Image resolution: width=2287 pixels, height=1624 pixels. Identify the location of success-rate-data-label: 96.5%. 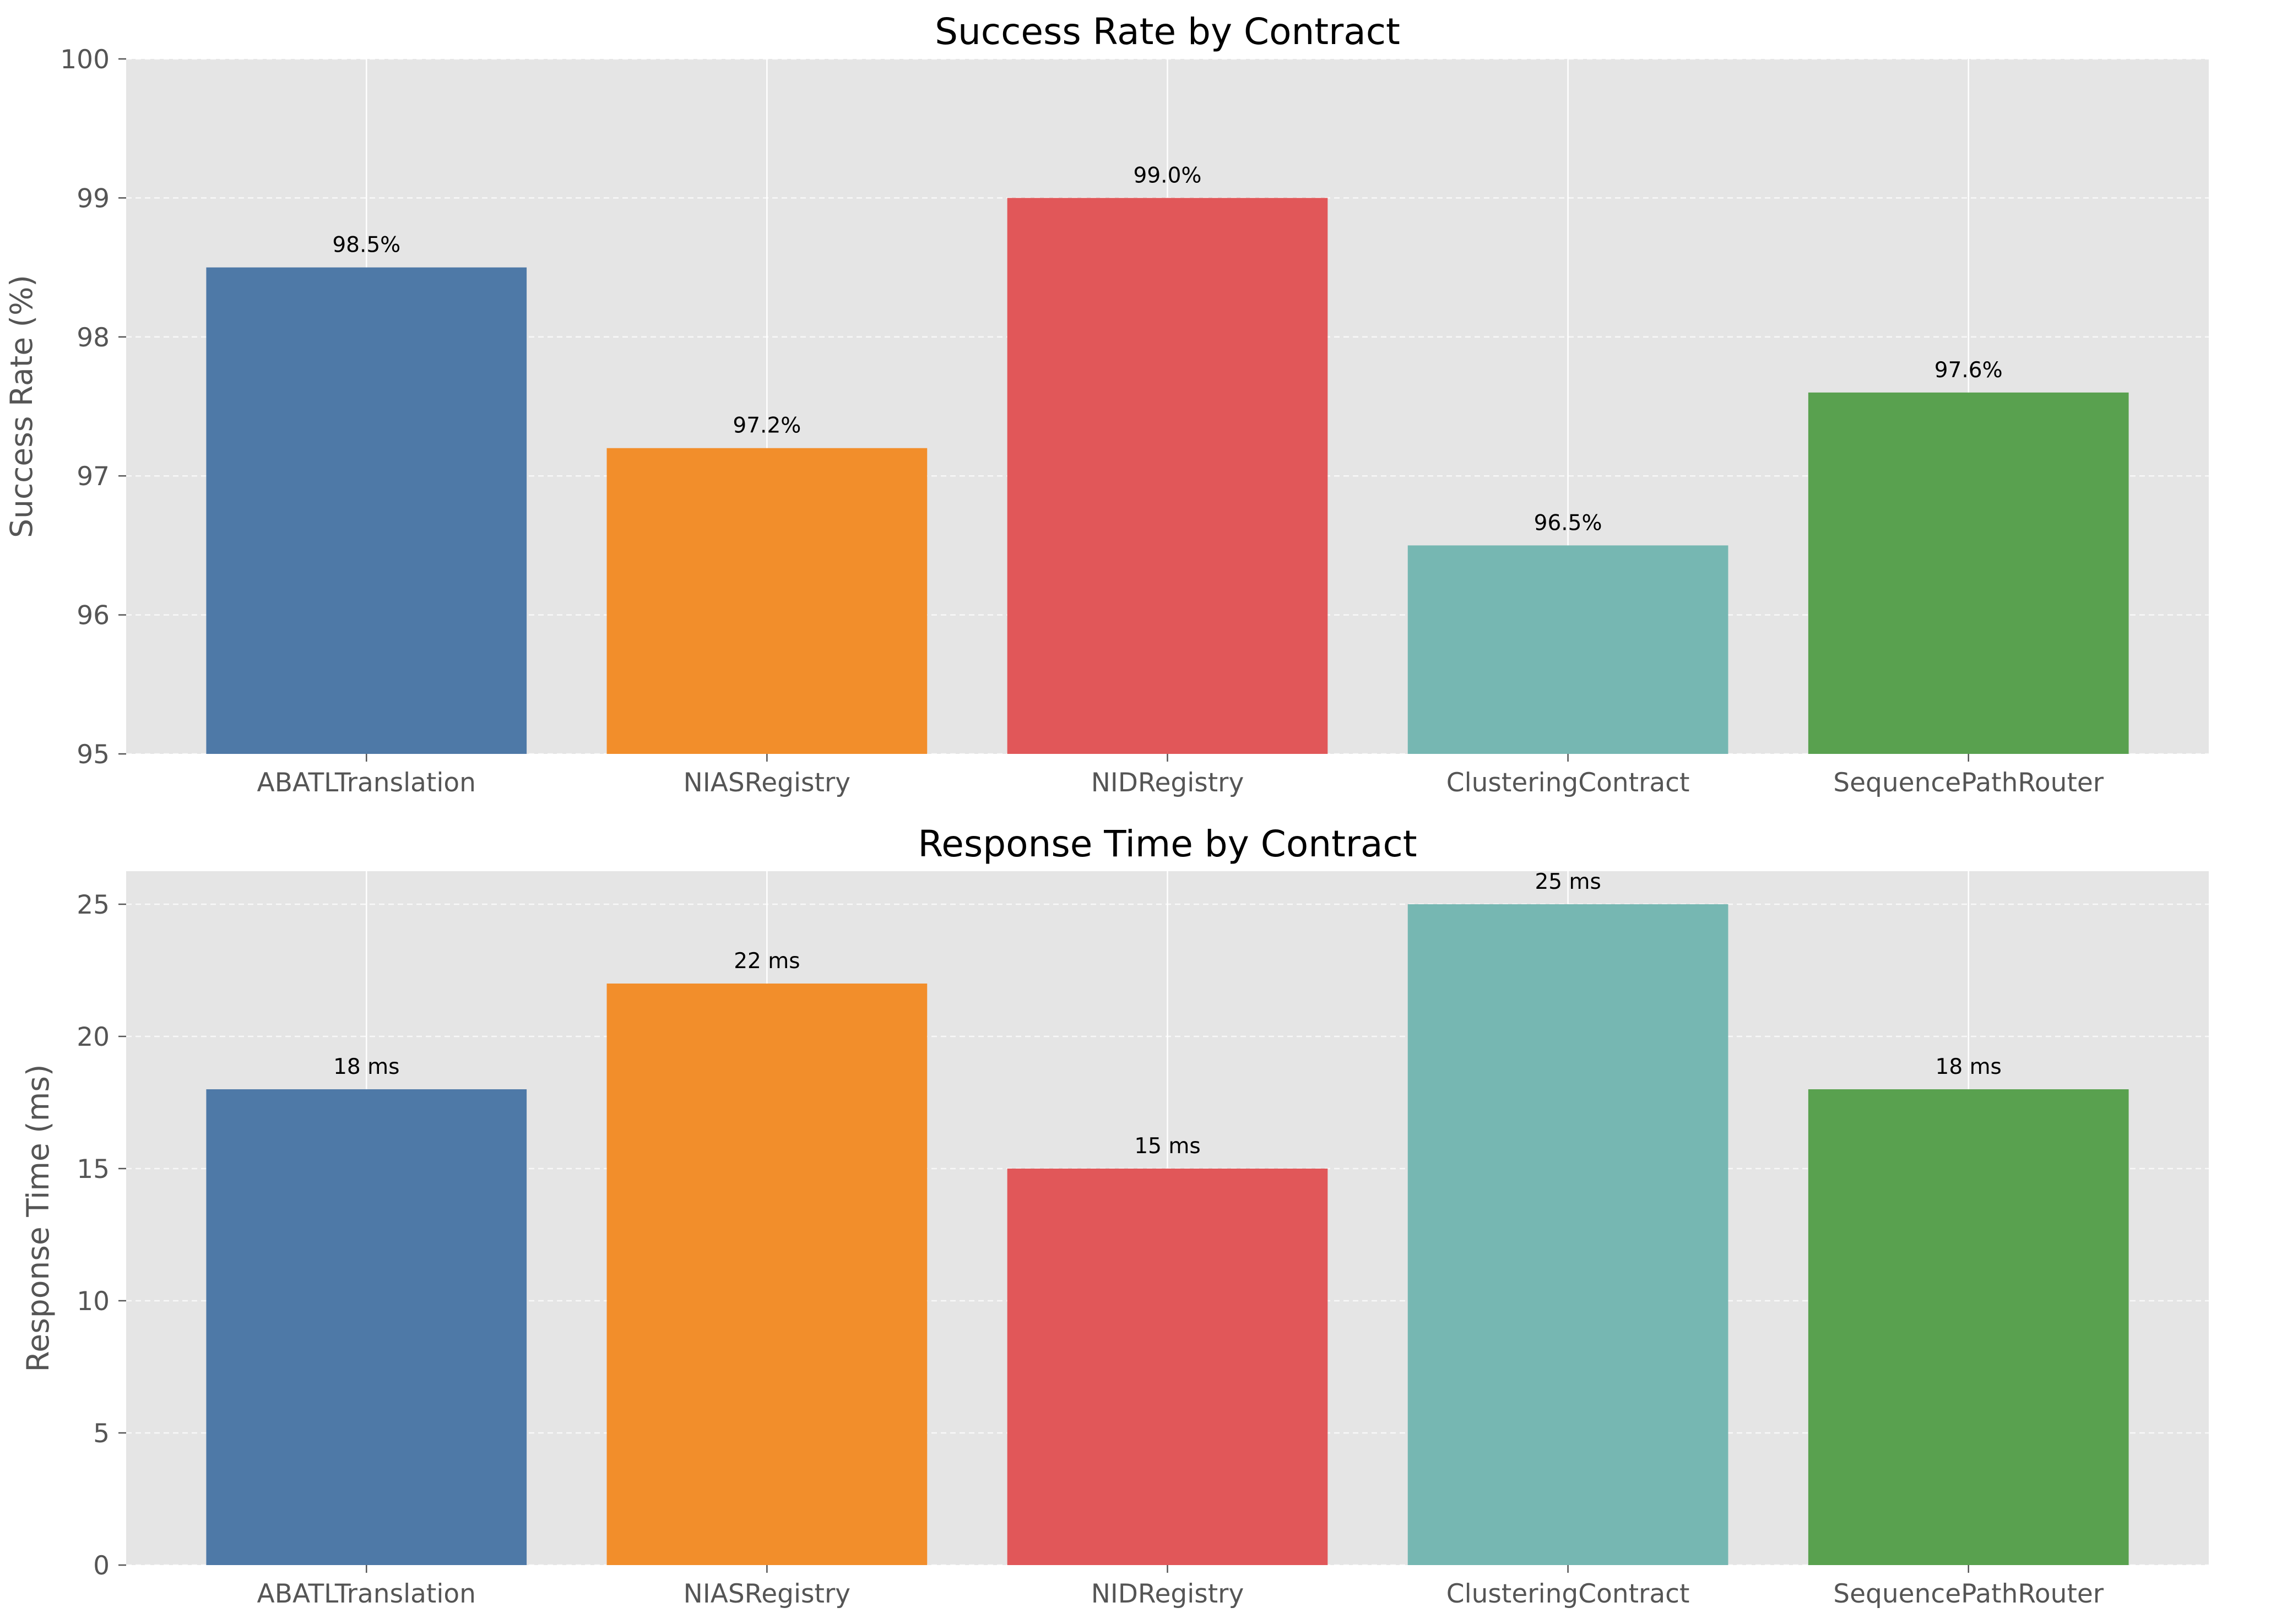
(1568, 522).